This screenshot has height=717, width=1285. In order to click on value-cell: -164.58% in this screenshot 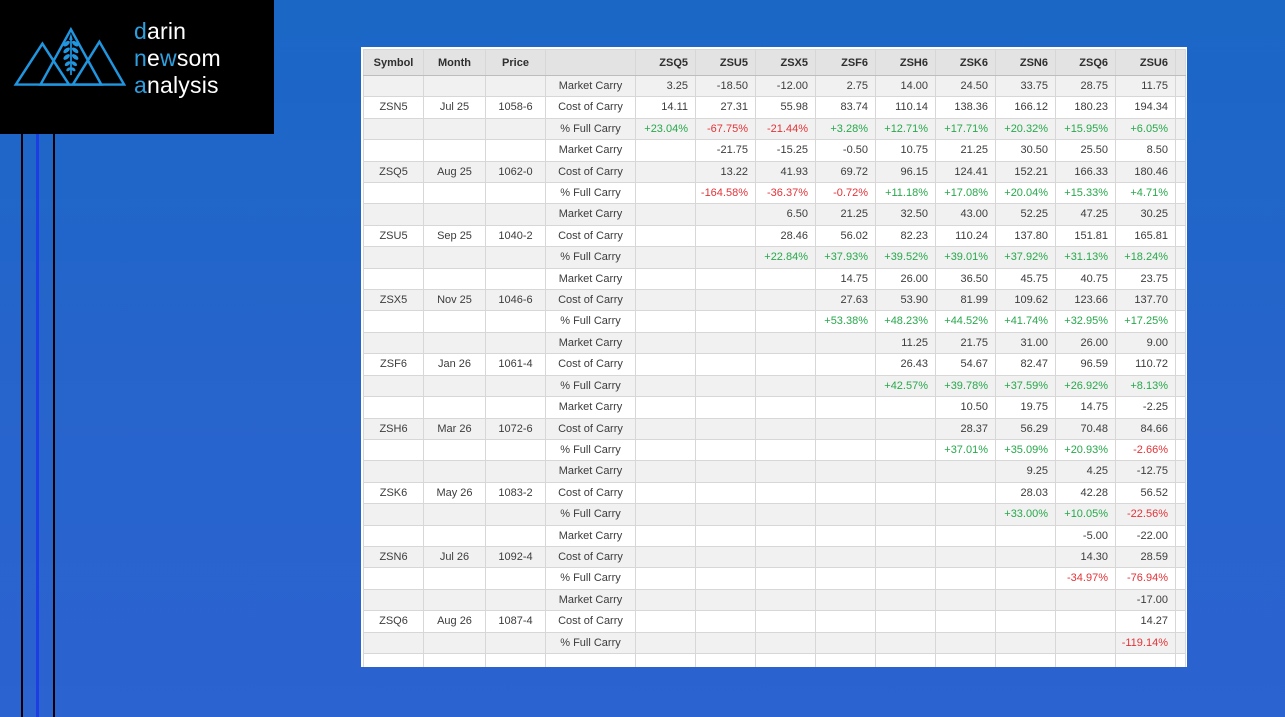, I will do `click(725, 193)`.